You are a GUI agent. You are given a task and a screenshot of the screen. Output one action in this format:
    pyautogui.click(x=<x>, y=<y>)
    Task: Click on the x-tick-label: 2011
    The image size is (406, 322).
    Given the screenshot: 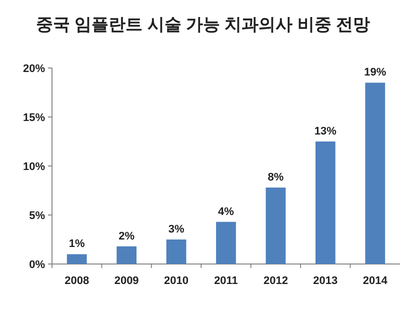 What is the action you would take?
    pyautogui.click(x=226, y=281)
    